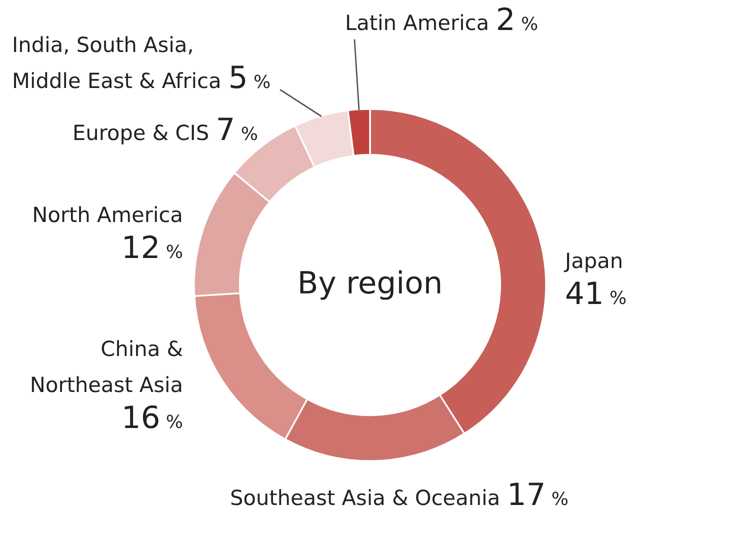 The width and height of the screenshot is (750, 550). I want to click on slice-label: North America, so click(108, 214).